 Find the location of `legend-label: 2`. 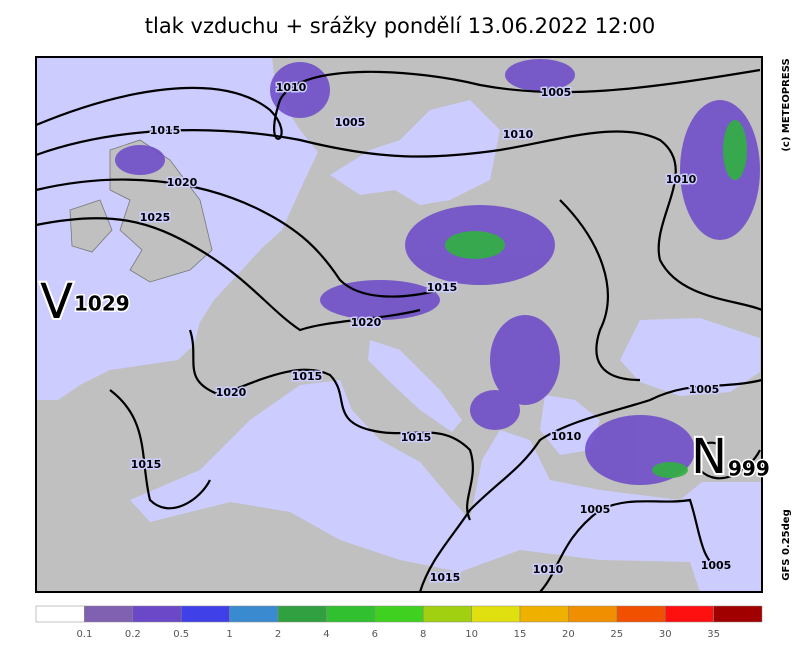

legend-label: 2 is located at coordinates (278, 634).